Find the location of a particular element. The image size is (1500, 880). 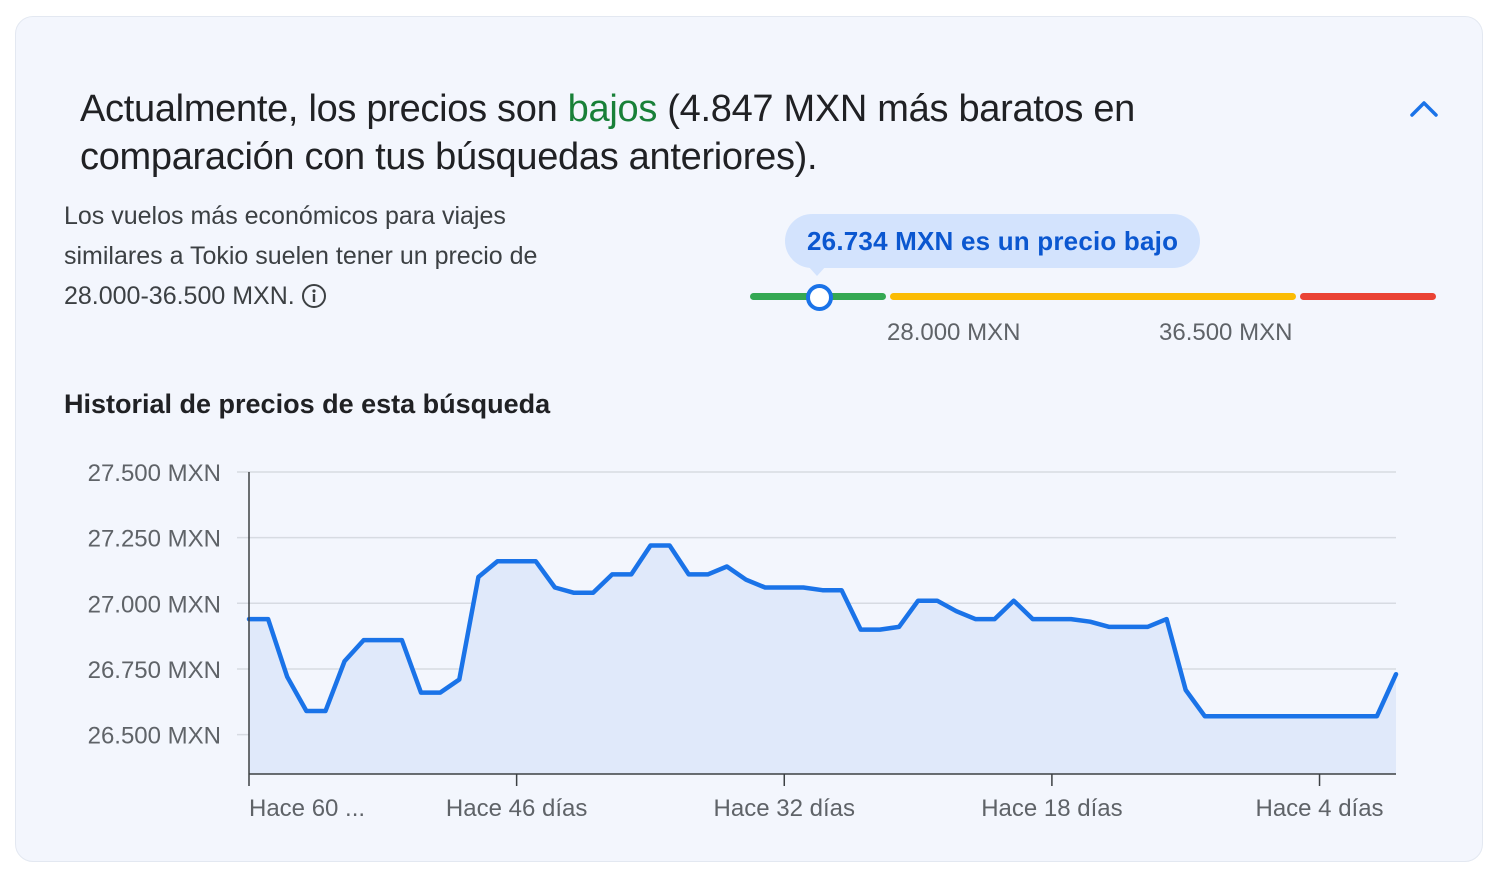

y-tick-label: 27.500 MXN is located at coordinates (154, 473).